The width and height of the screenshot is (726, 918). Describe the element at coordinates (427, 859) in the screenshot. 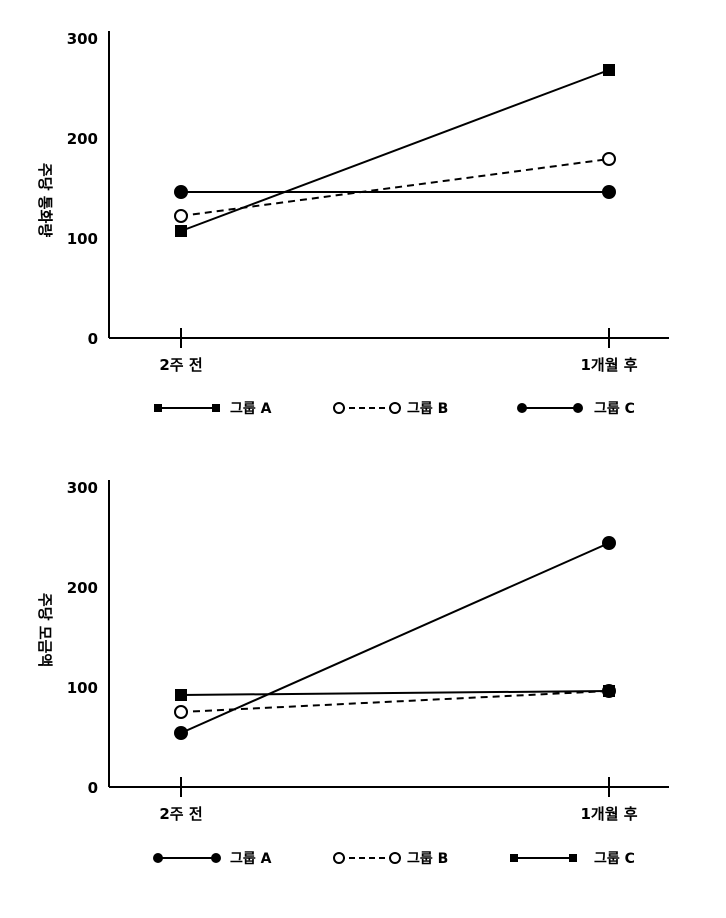

I see `chart-2-legend-b-label: 그룹 B` at that location.